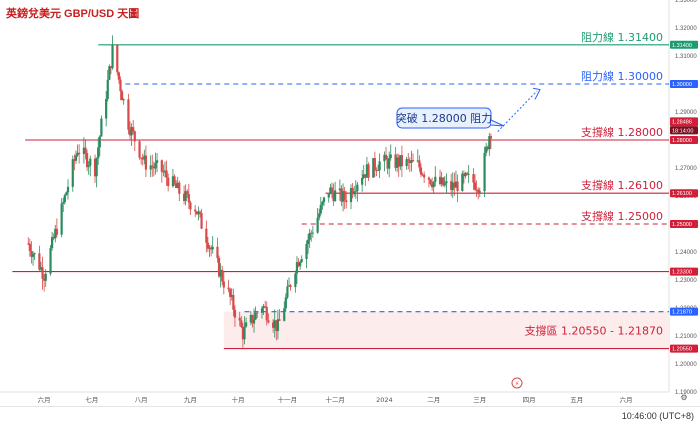 This screenshot has height=426, width=700. I want to click on level-tag-text: 1.31400, so click(682, 46).